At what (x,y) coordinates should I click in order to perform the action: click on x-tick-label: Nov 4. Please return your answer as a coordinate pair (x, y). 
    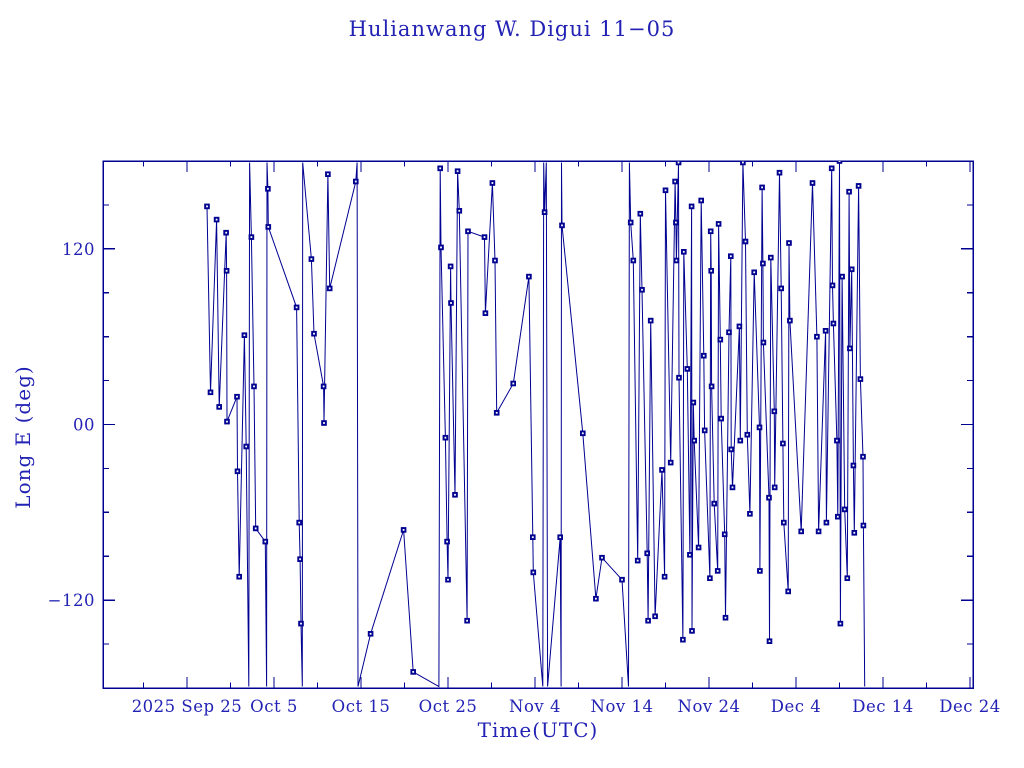
    Looking at the image, I should click on (535, 706).